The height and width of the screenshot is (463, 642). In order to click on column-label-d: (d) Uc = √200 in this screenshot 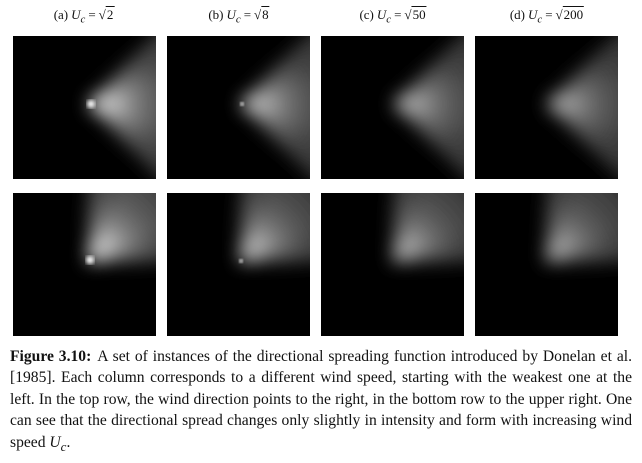, I will do `click(547, 17)`.